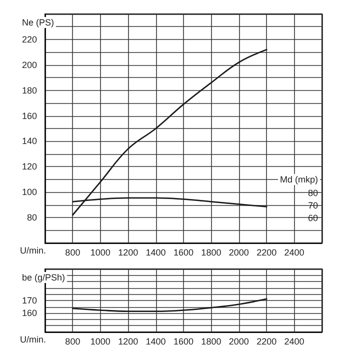 The width and height of the screenshot is (350, 358). What do you see at coordinates (29, 90) in the screenshot?
I see `y-tick-label: 180` at bounding box center [29, 90].